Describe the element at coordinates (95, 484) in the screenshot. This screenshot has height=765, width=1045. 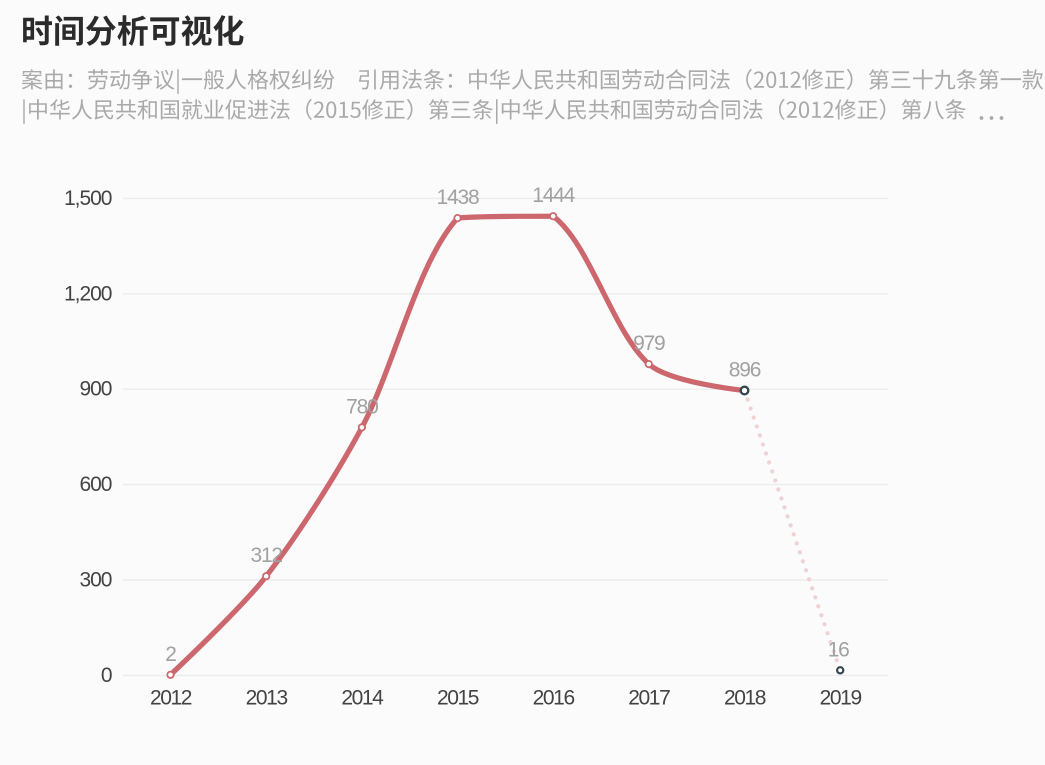
I see `svg-text: 600` at that location.